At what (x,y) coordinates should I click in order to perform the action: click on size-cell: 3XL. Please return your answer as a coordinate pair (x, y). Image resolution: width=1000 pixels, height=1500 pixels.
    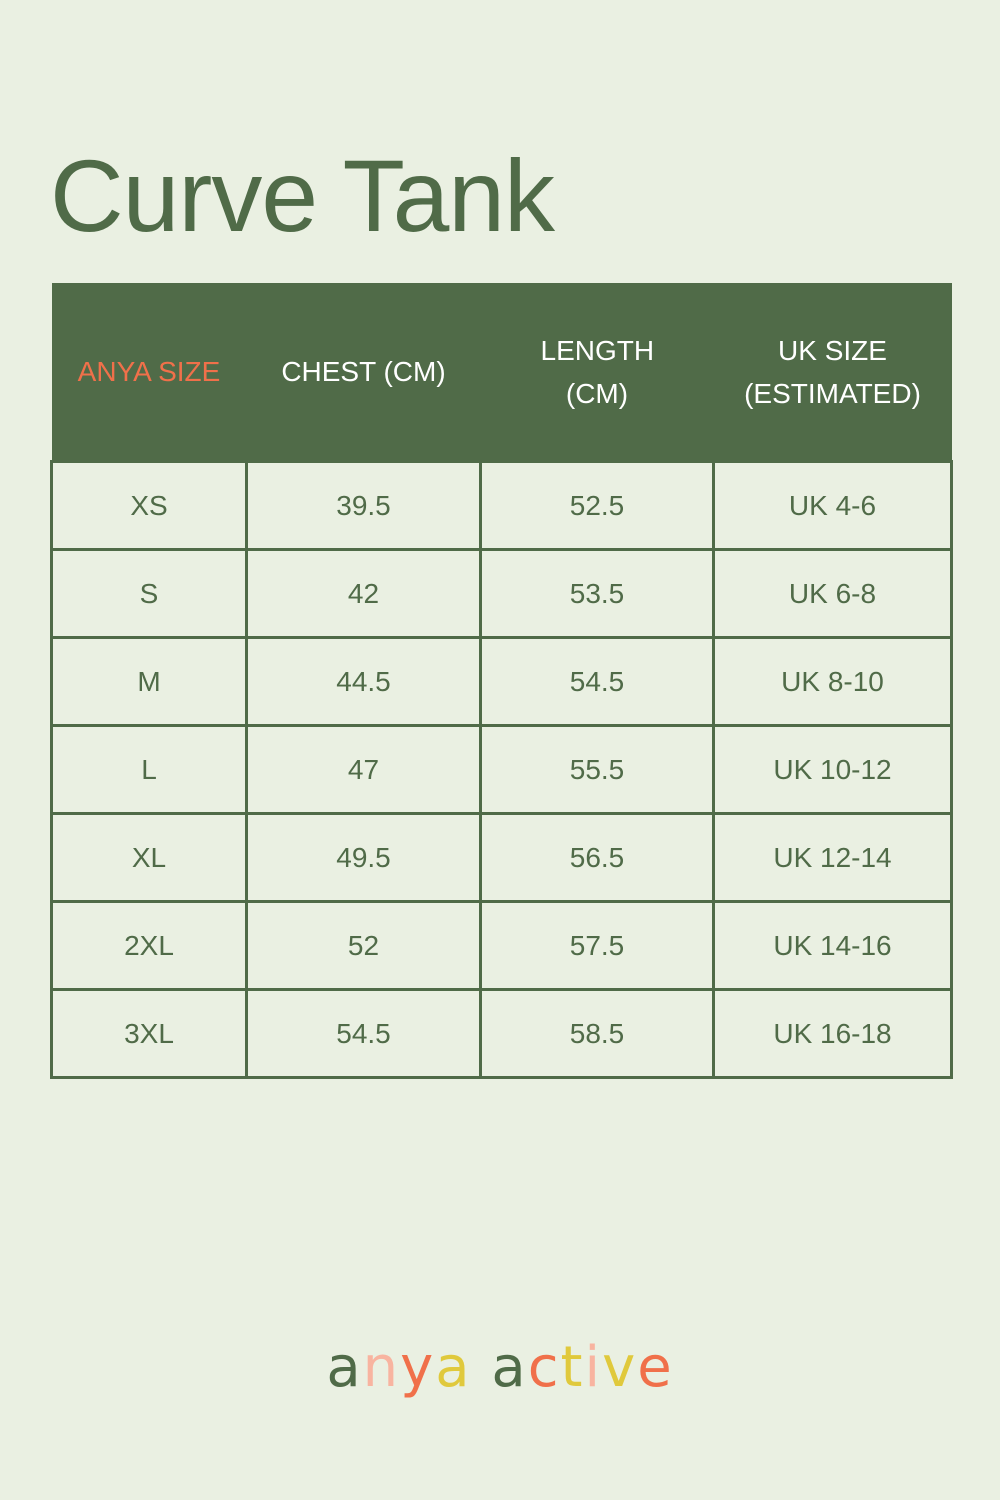
    Looking at the image, I should click on (149, 1033).